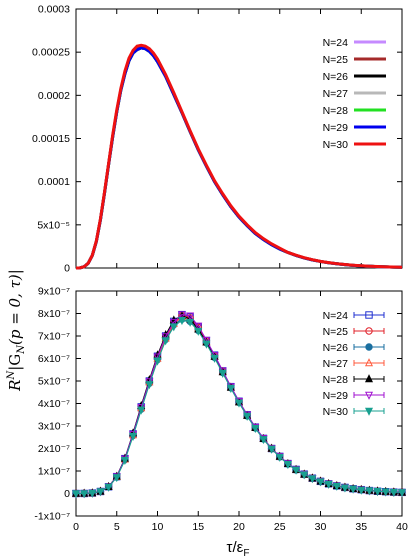 The width and height of the screenshot is (411, 559). Describe the element at coordinates (336, 316) in the screenshot. I see `bottom-legend-label: N=24` at that location.